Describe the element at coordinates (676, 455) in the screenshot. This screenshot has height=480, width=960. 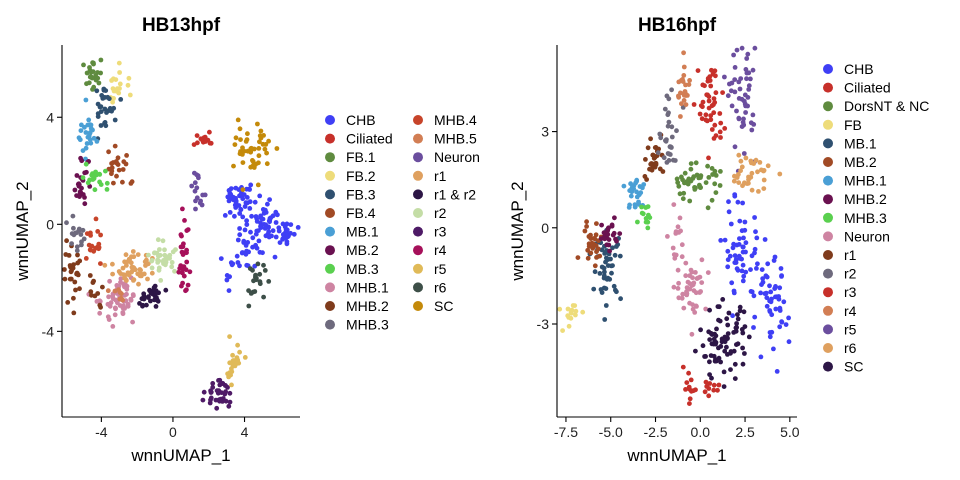
I see `x-axis-label: wnnUMAP_1` at that location.